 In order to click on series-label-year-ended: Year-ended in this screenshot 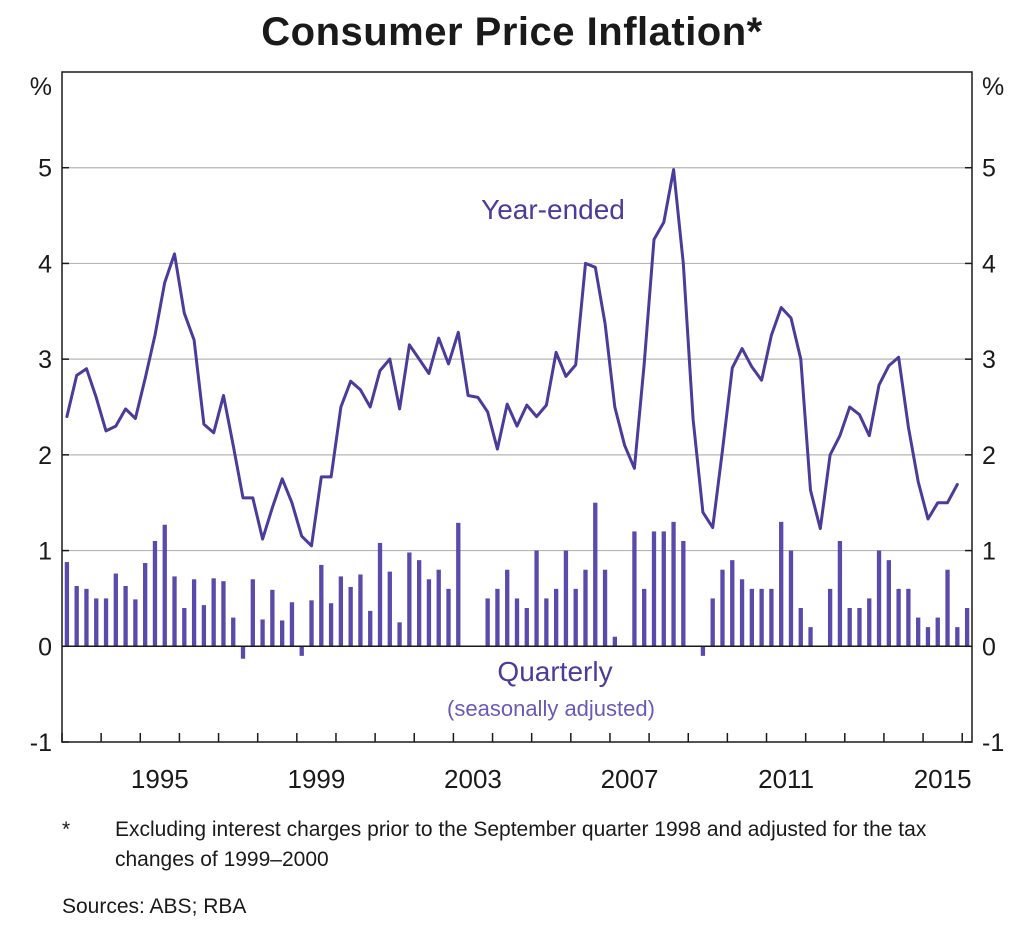, I will do `click(553, 209)`.